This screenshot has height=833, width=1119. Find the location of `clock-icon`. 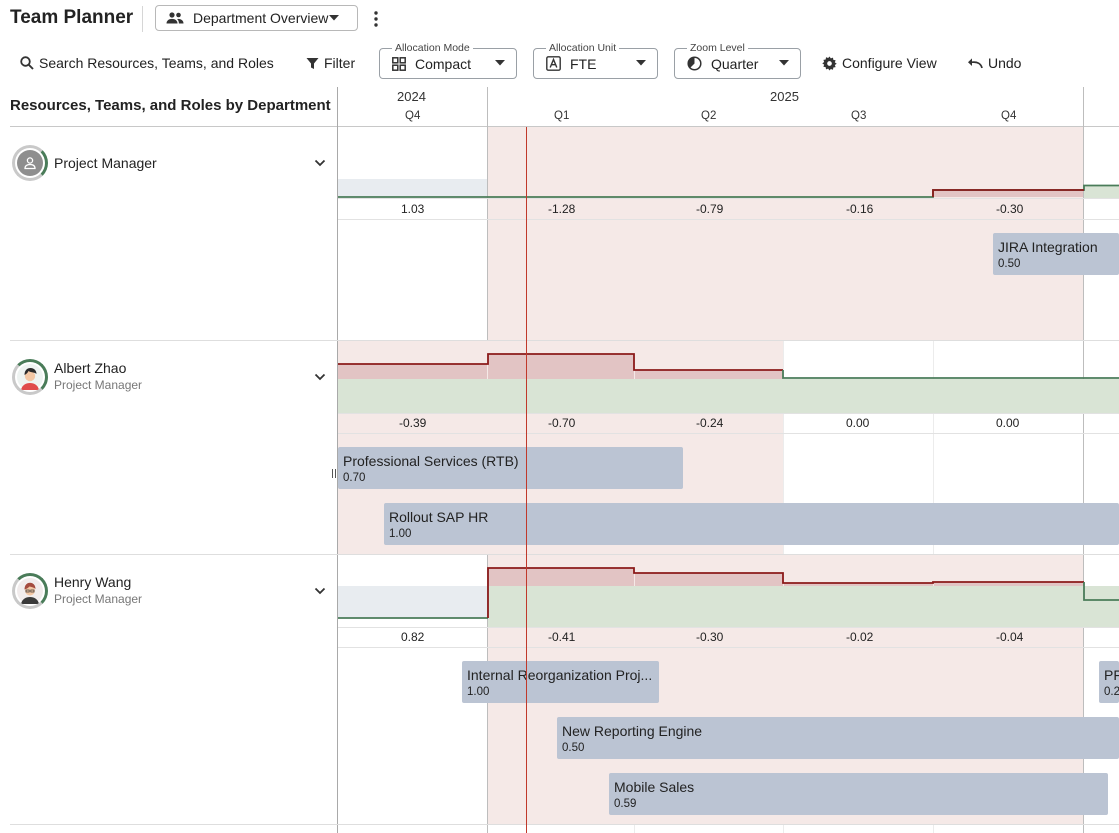

clock-icon is located at coordinates (694, 63).